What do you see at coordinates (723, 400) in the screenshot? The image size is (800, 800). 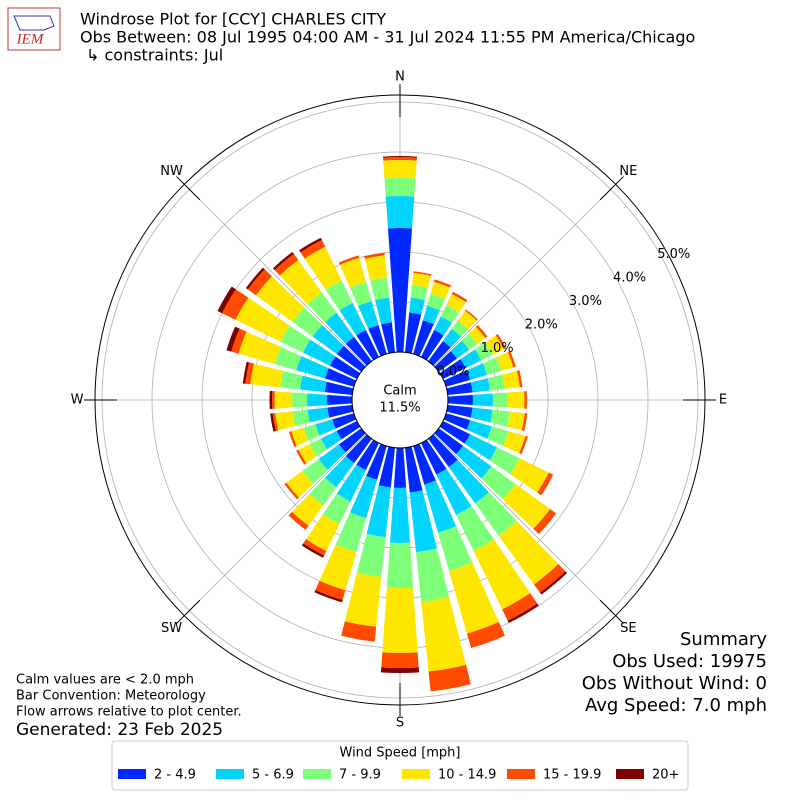 I see `direction-label: E` at bounding box center [723, 400].